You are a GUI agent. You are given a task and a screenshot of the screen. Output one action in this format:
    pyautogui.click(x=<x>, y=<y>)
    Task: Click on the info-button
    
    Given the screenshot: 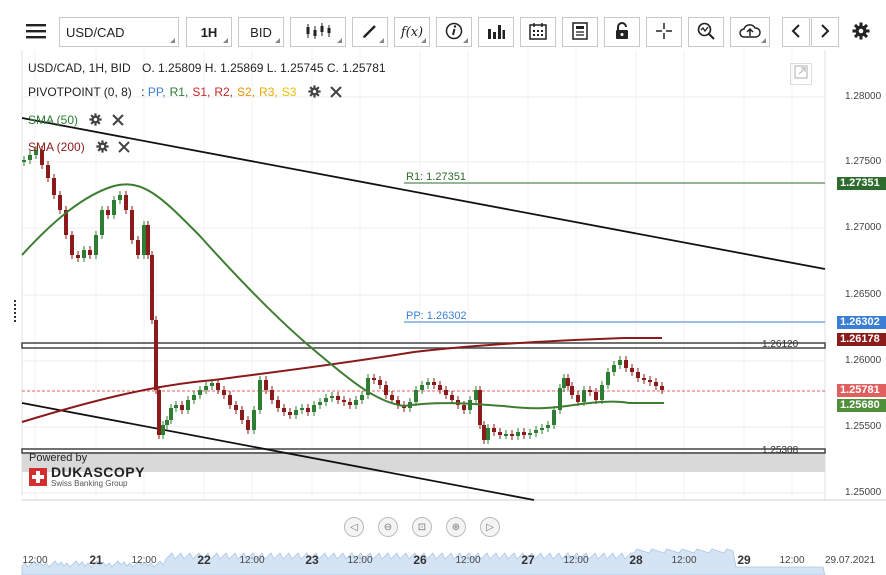 What is the action you would take?
    pyautogui.click(x=454, y=32)
    